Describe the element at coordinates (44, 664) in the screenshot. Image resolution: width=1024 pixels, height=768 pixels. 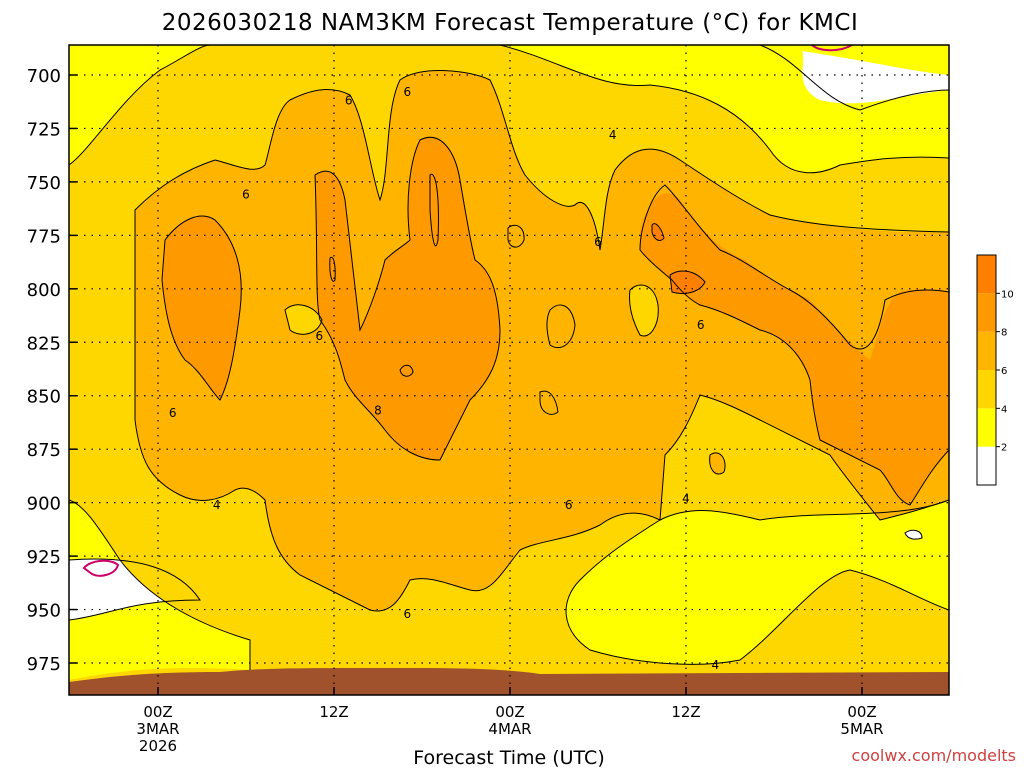
I see `y-tick-label: 975` at that location.